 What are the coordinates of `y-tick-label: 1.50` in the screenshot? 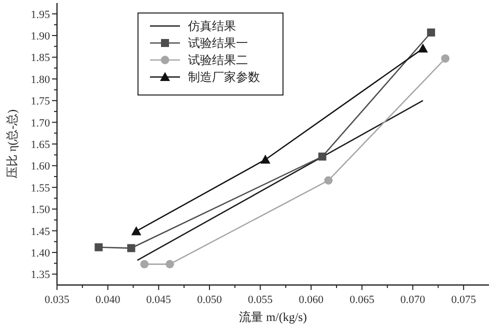 It's located at (40, 210).